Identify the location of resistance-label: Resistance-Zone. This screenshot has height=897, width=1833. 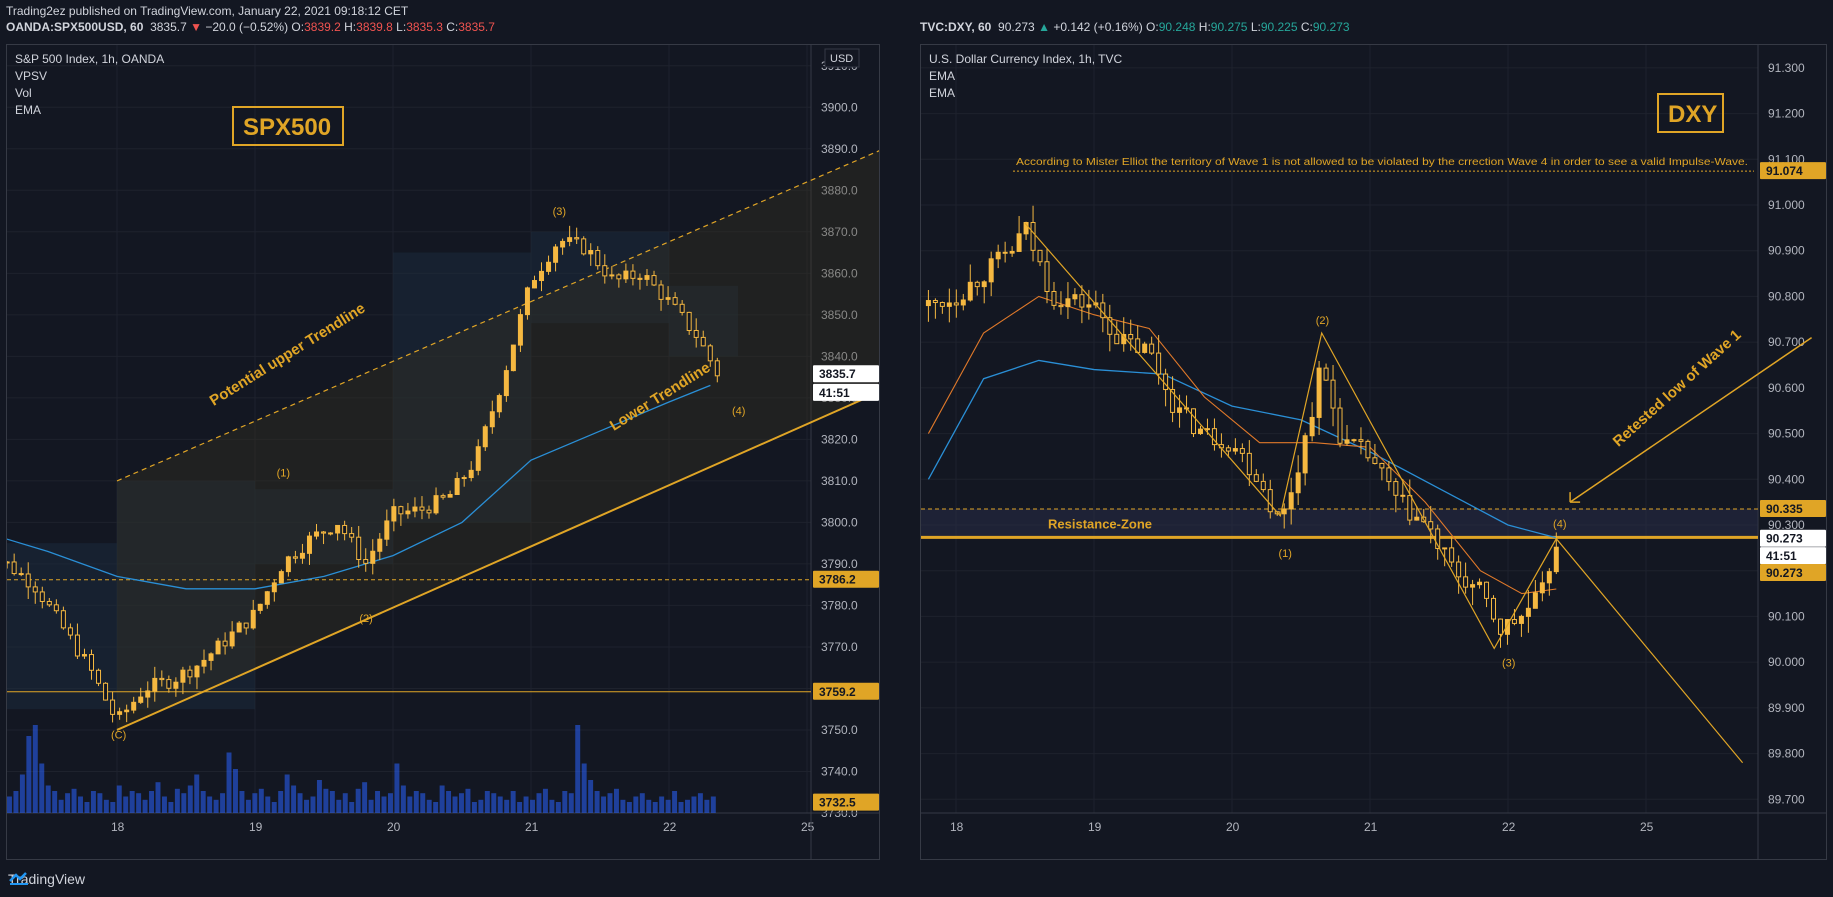
(1100, 523).